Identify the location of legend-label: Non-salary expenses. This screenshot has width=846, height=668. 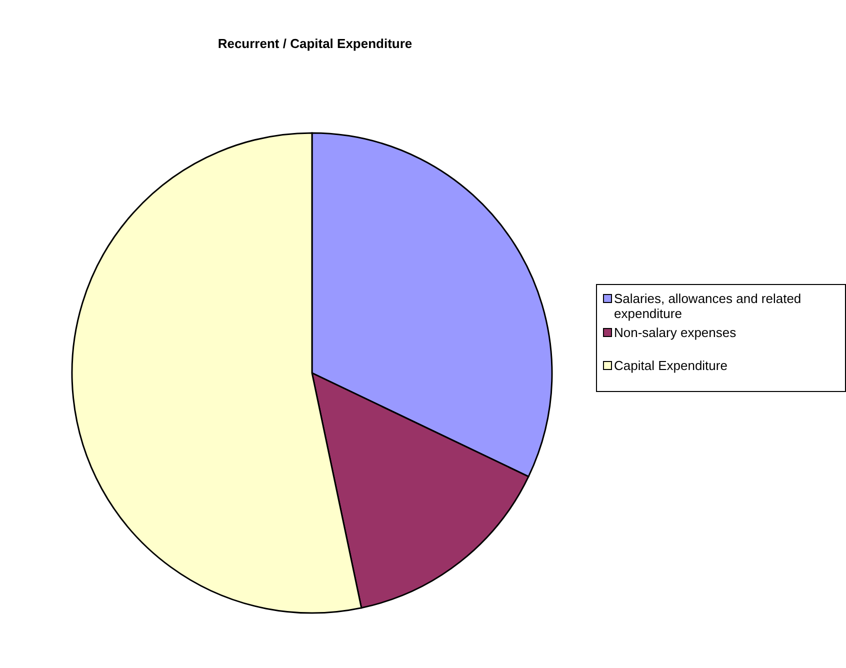
(675, 332).